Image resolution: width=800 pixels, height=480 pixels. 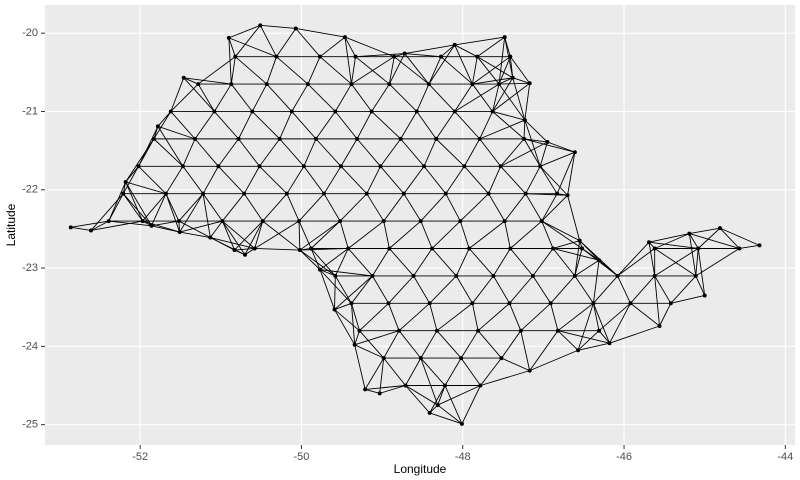 What do you see at coordinates (463, 457) in the screenshot?
I see `x-tick-label: -48` at bounding box center [463, 457].